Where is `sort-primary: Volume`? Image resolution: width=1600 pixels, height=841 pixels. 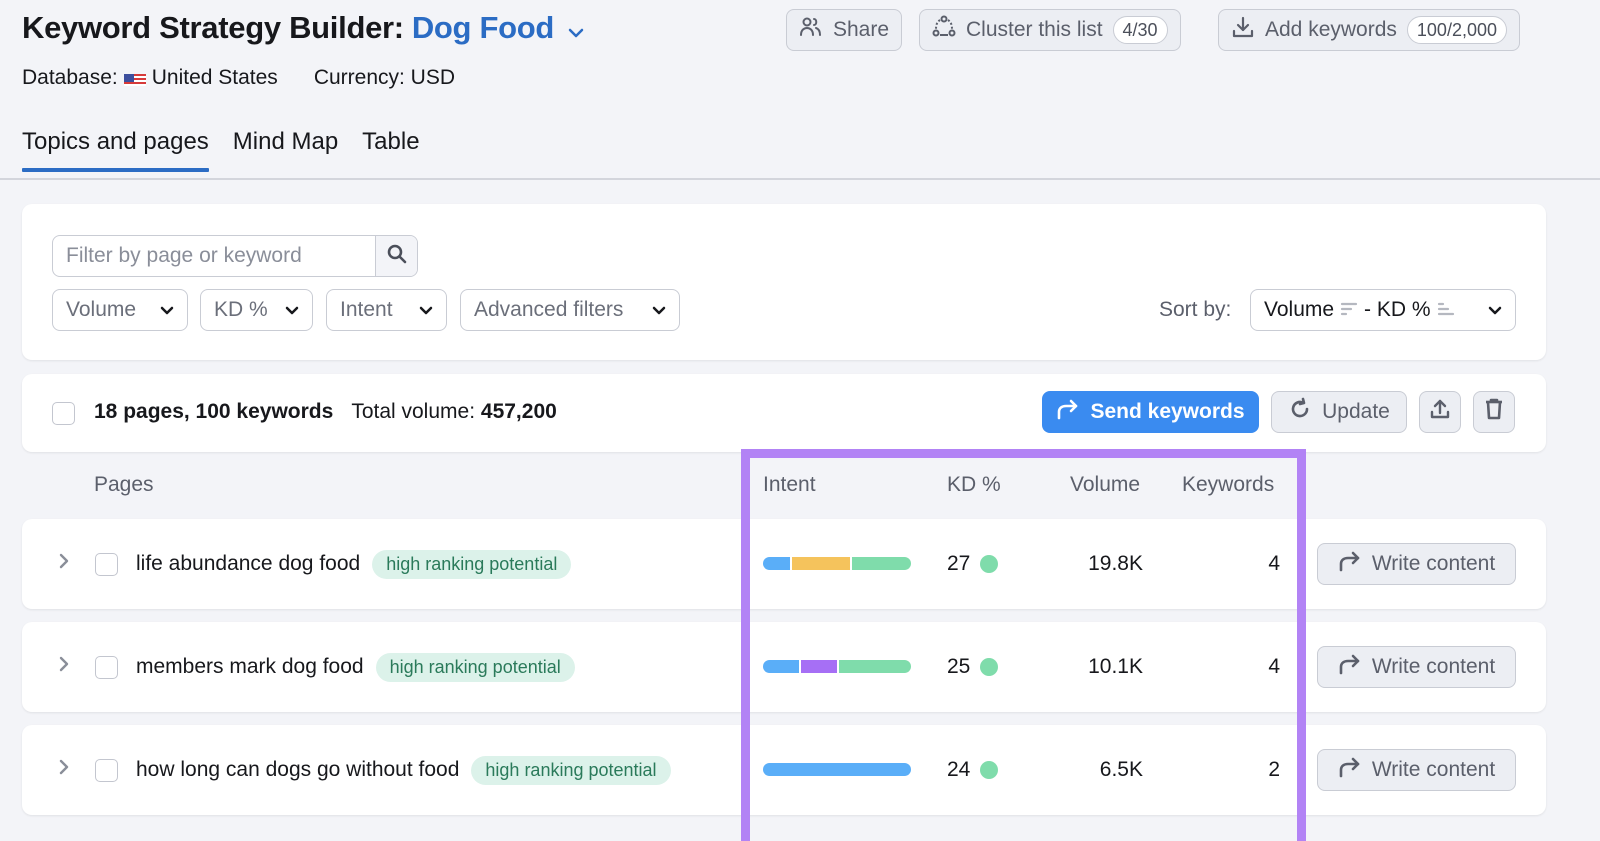 sort-primary: Volume is located at coordinates (1299, 309).